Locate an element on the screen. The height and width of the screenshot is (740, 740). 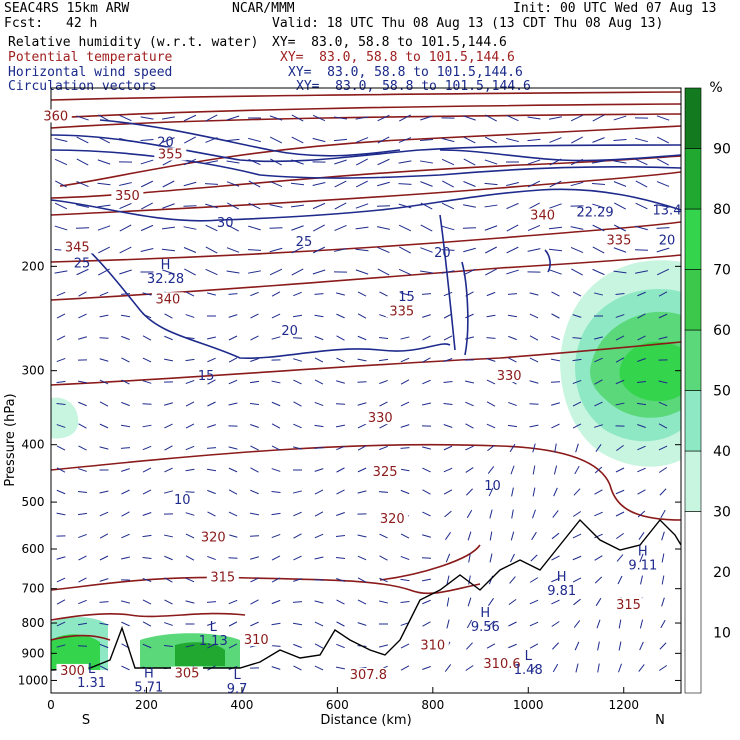
y-tick-label: 400 is located at coordinates (33, 445).